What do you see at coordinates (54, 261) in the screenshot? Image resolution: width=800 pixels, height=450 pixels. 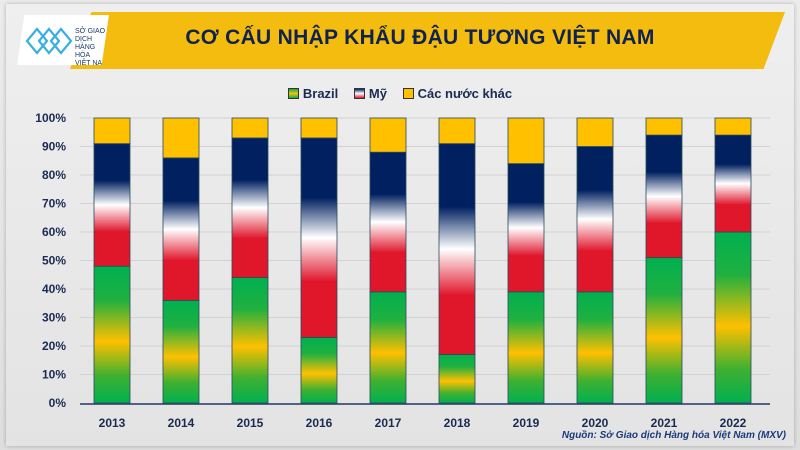 I see `y-tick-label: 50%` at bounding box center [54, 261].